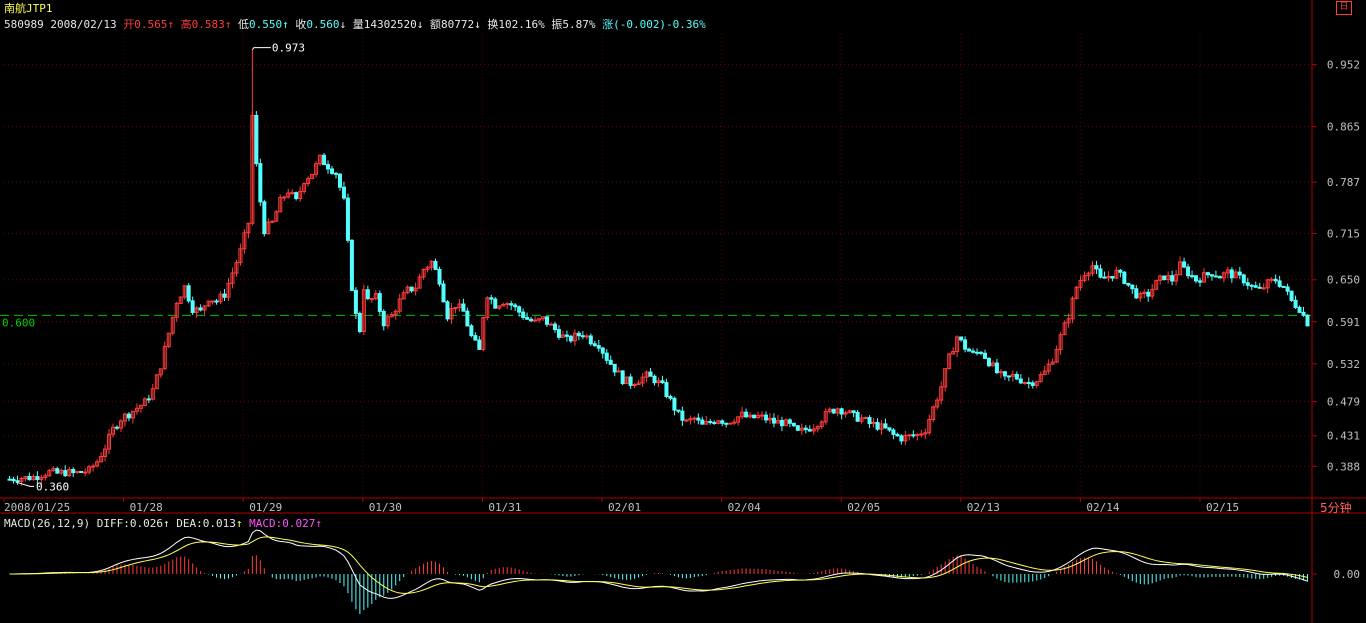  What do you see at coordinates (1343, 127) in the screenshot?
I see `y-tick-label: 0.865` at bounding box center [1343, 127].